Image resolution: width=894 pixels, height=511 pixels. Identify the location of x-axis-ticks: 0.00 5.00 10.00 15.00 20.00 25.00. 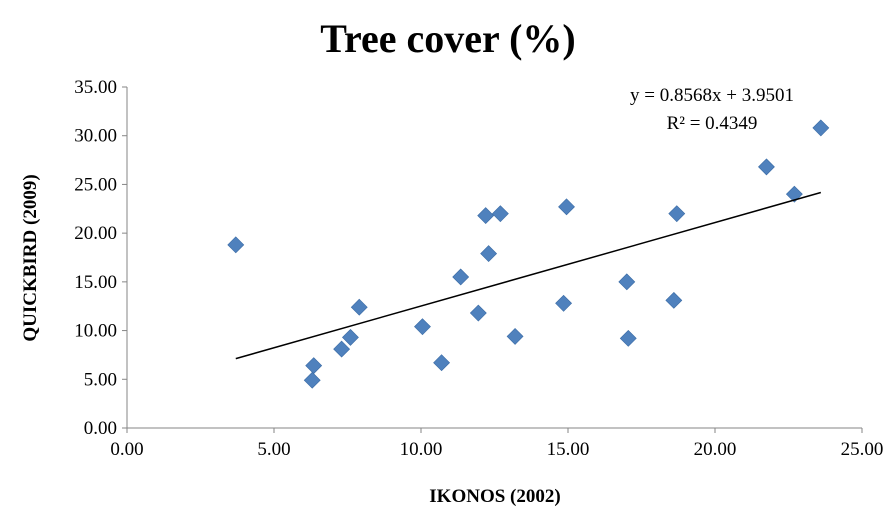
(496, 444).